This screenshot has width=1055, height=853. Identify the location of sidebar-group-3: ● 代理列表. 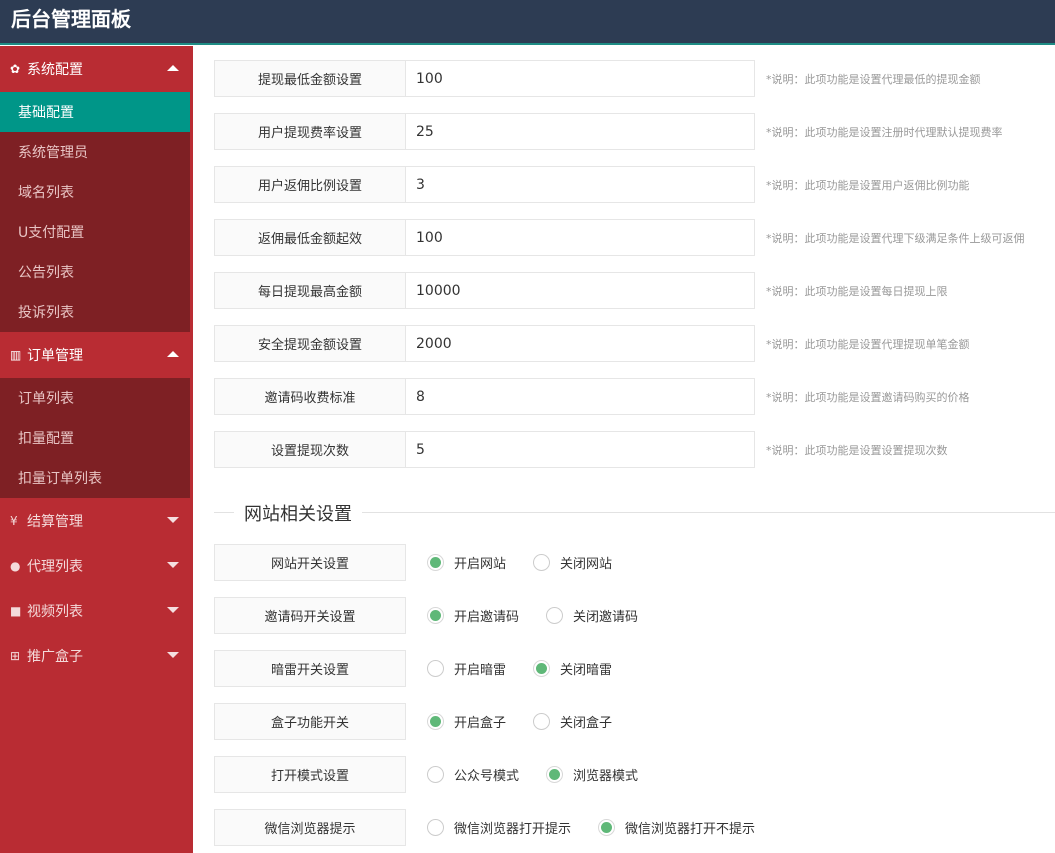
(96, 565).